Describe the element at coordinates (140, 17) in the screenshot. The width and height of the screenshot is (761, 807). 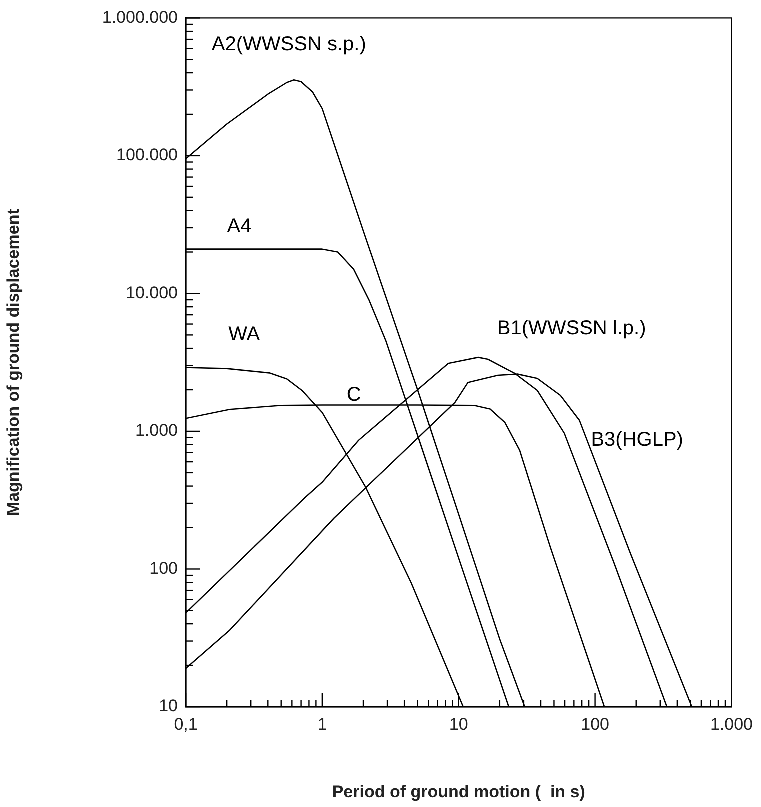
I see `y-tick-label: 1.000.000` at that location.